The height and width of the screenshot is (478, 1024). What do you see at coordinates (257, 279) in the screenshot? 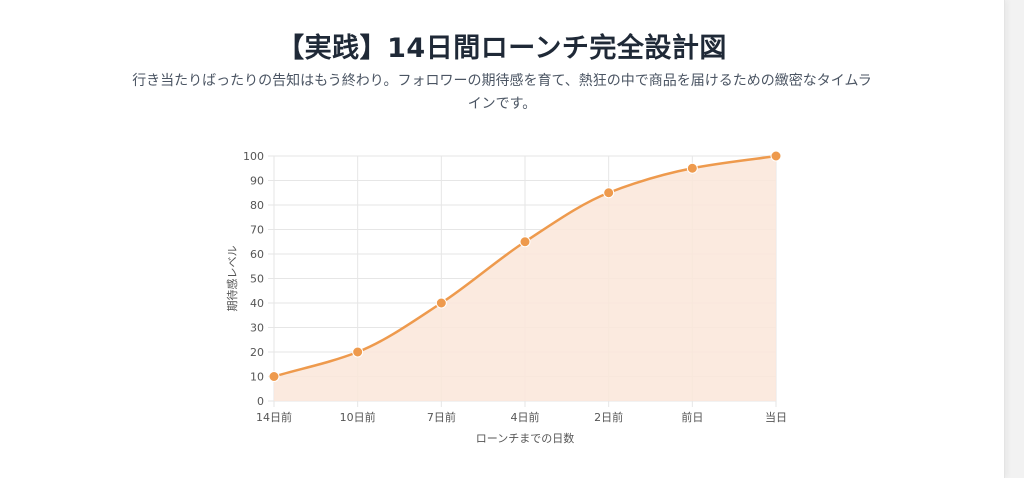
I see `y-tick-label: 50` at bounding box center [257, 279].